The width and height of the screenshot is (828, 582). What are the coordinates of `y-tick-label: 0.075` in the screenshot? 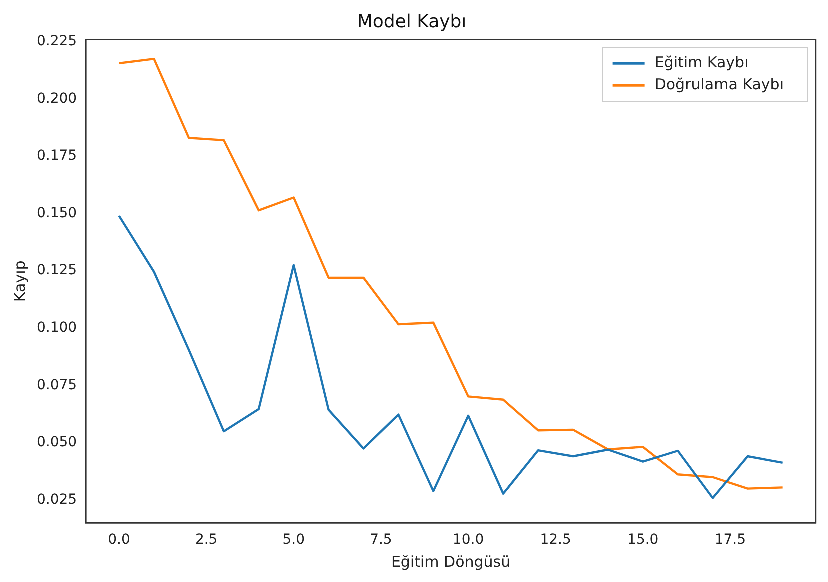 It's located at (57, 385).